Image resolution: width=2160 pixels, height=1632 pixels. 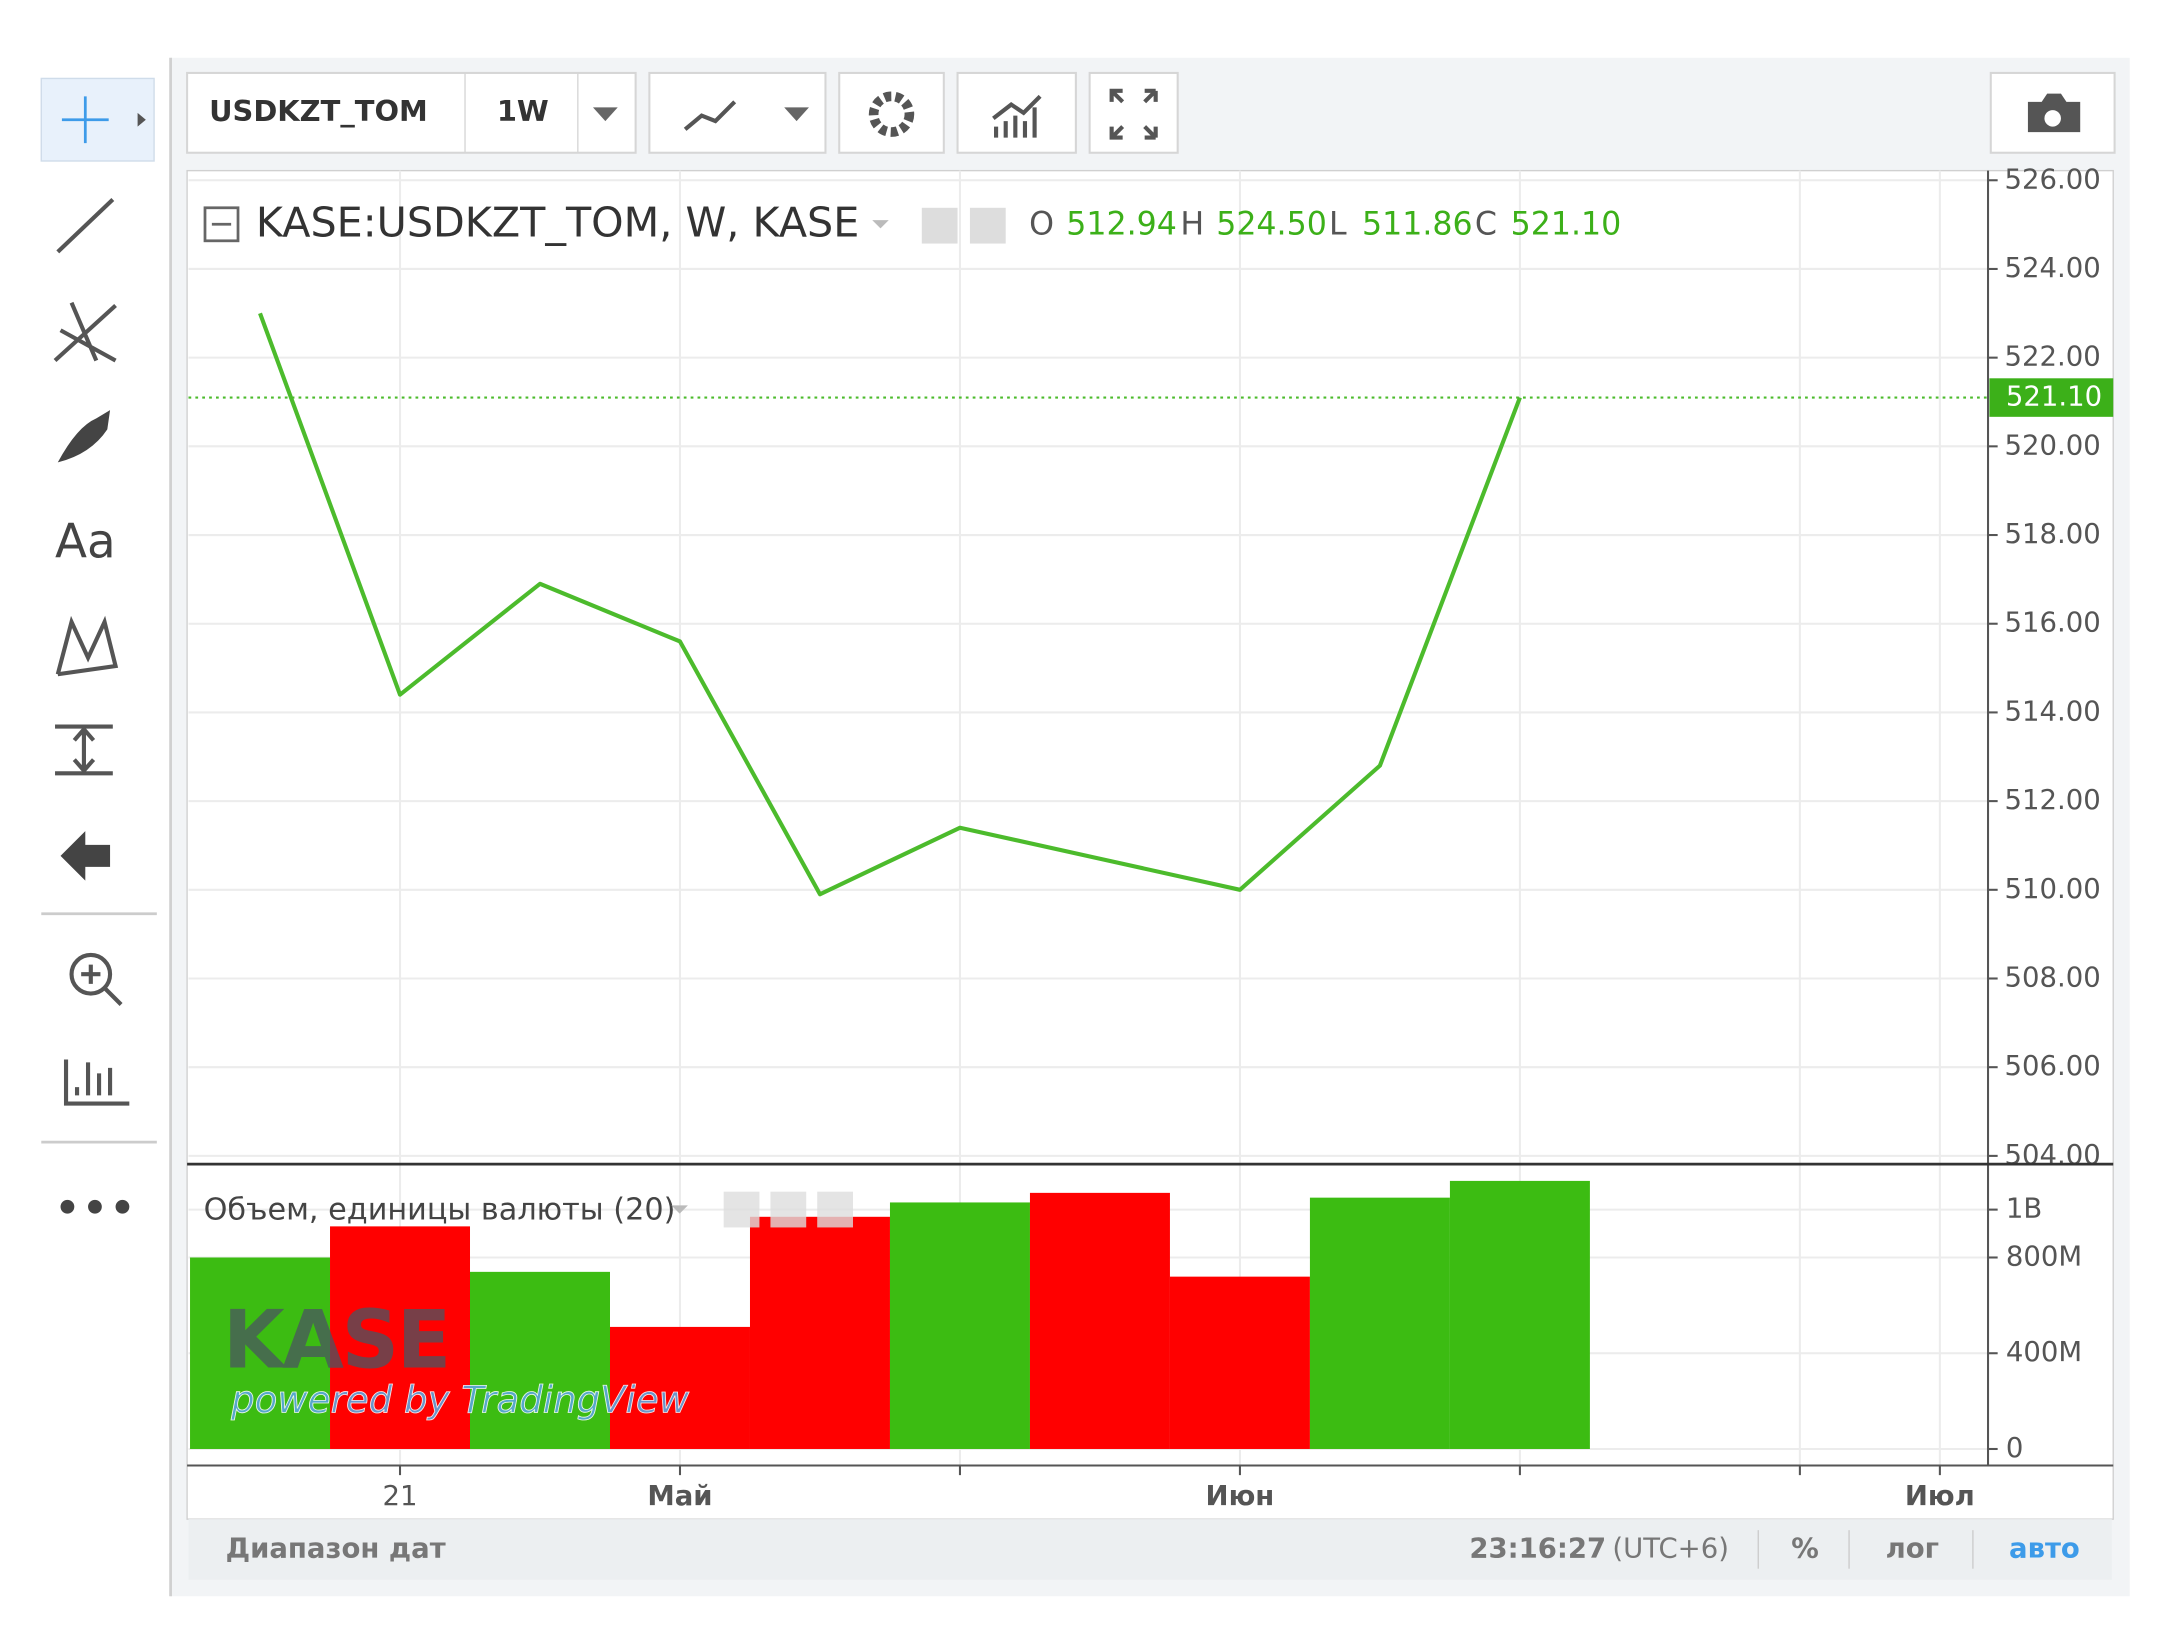 What do you see at coordinates (460, 1400) in the screenshot?
I see `watermark-caption: powered by TradingView` at bounding box center [460, 1400].